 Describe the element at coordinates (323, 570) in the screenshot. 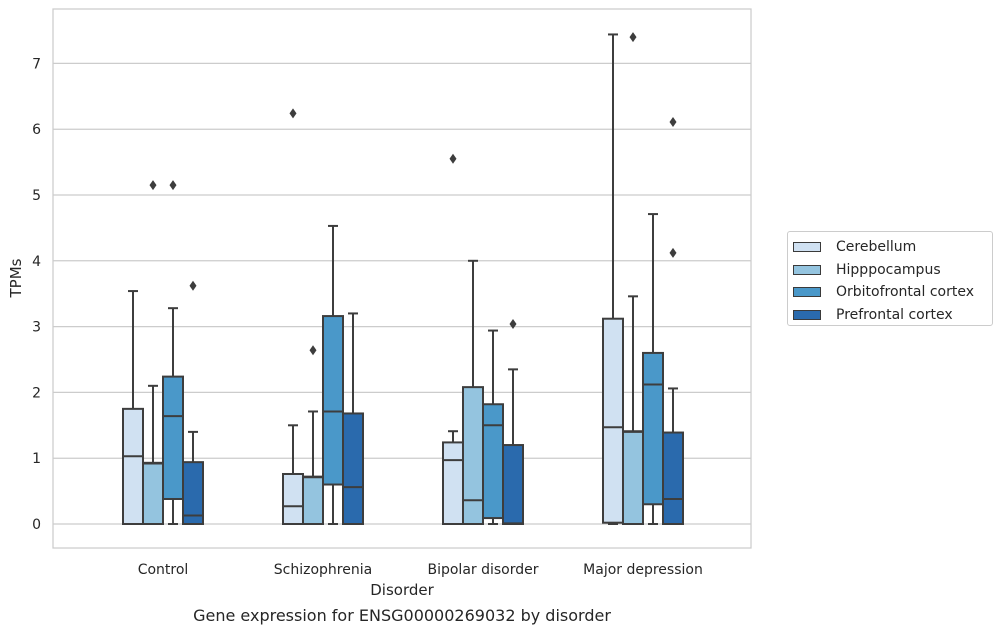

I see `x-tick-label: Schizophrenia` at that location.